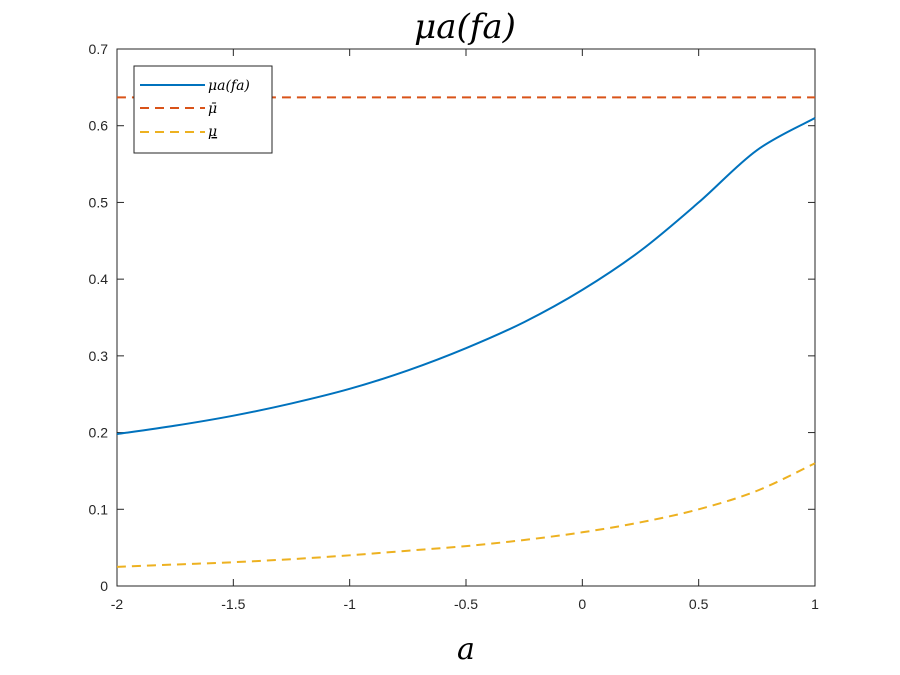 The height and width of the screenshot is (675, 900). Describe the element at coordinates (99, 509) in the screenshot. I see `y-tick-label: 0.1` at that location.